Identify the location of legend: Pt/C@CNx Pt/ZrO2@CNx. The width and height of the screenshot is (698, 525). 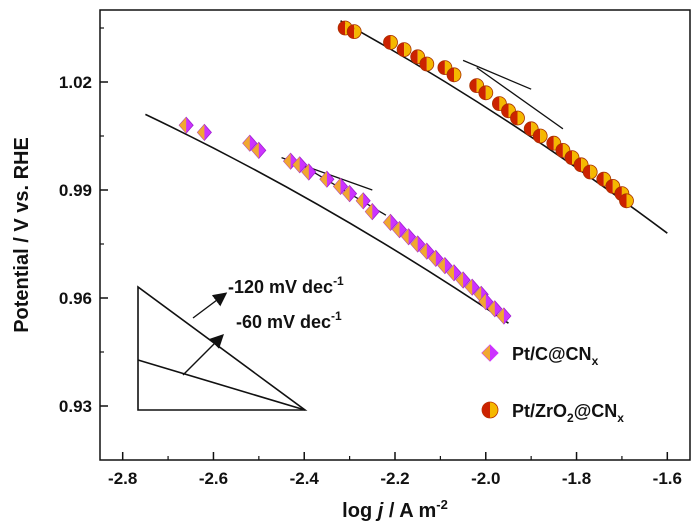
(552, 384).